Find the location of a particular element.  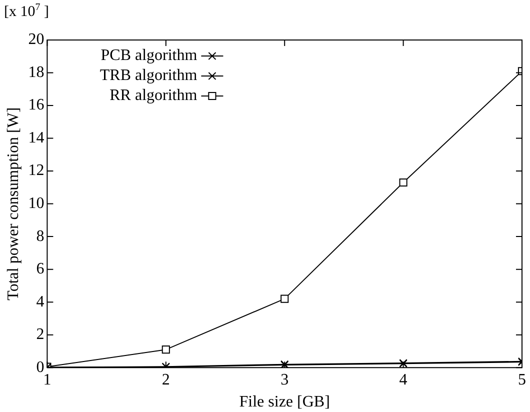

y-axis-title: Total power consumption [W] is located at coordinates (13, 203).